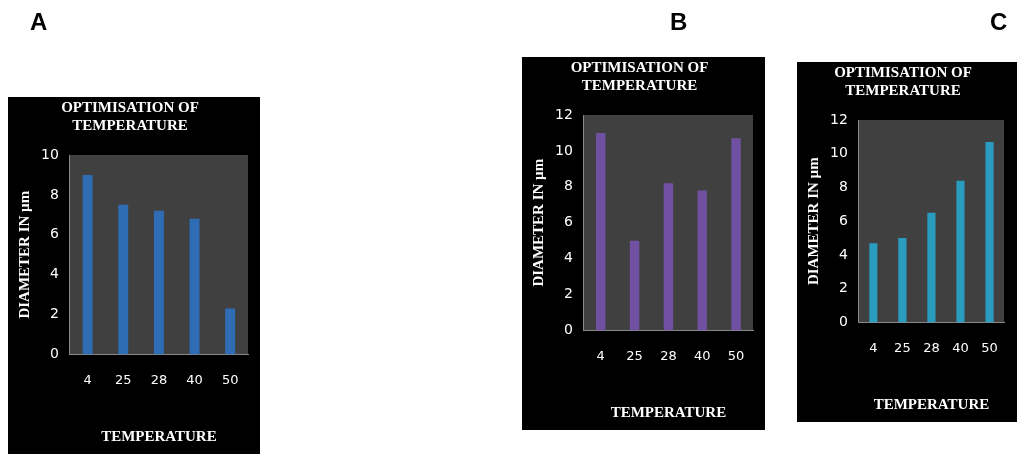 The image size is (1019, 454). Describe the element at coordinates (39, 22) in the screenshot. I see `text: A` at that location.